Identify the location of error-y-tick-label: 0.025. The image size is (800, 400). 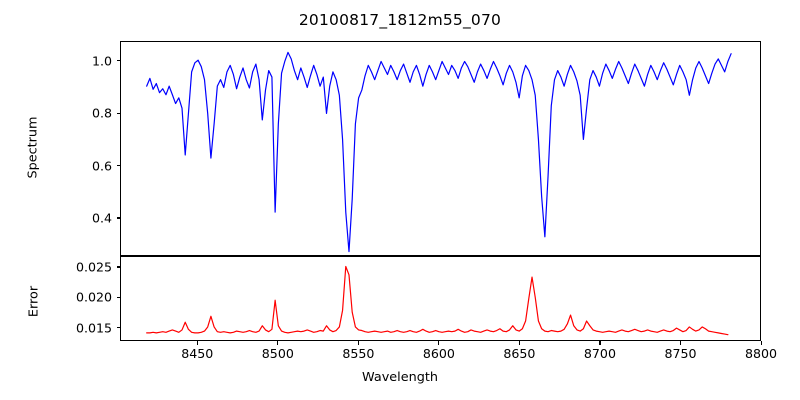
(93, 267).